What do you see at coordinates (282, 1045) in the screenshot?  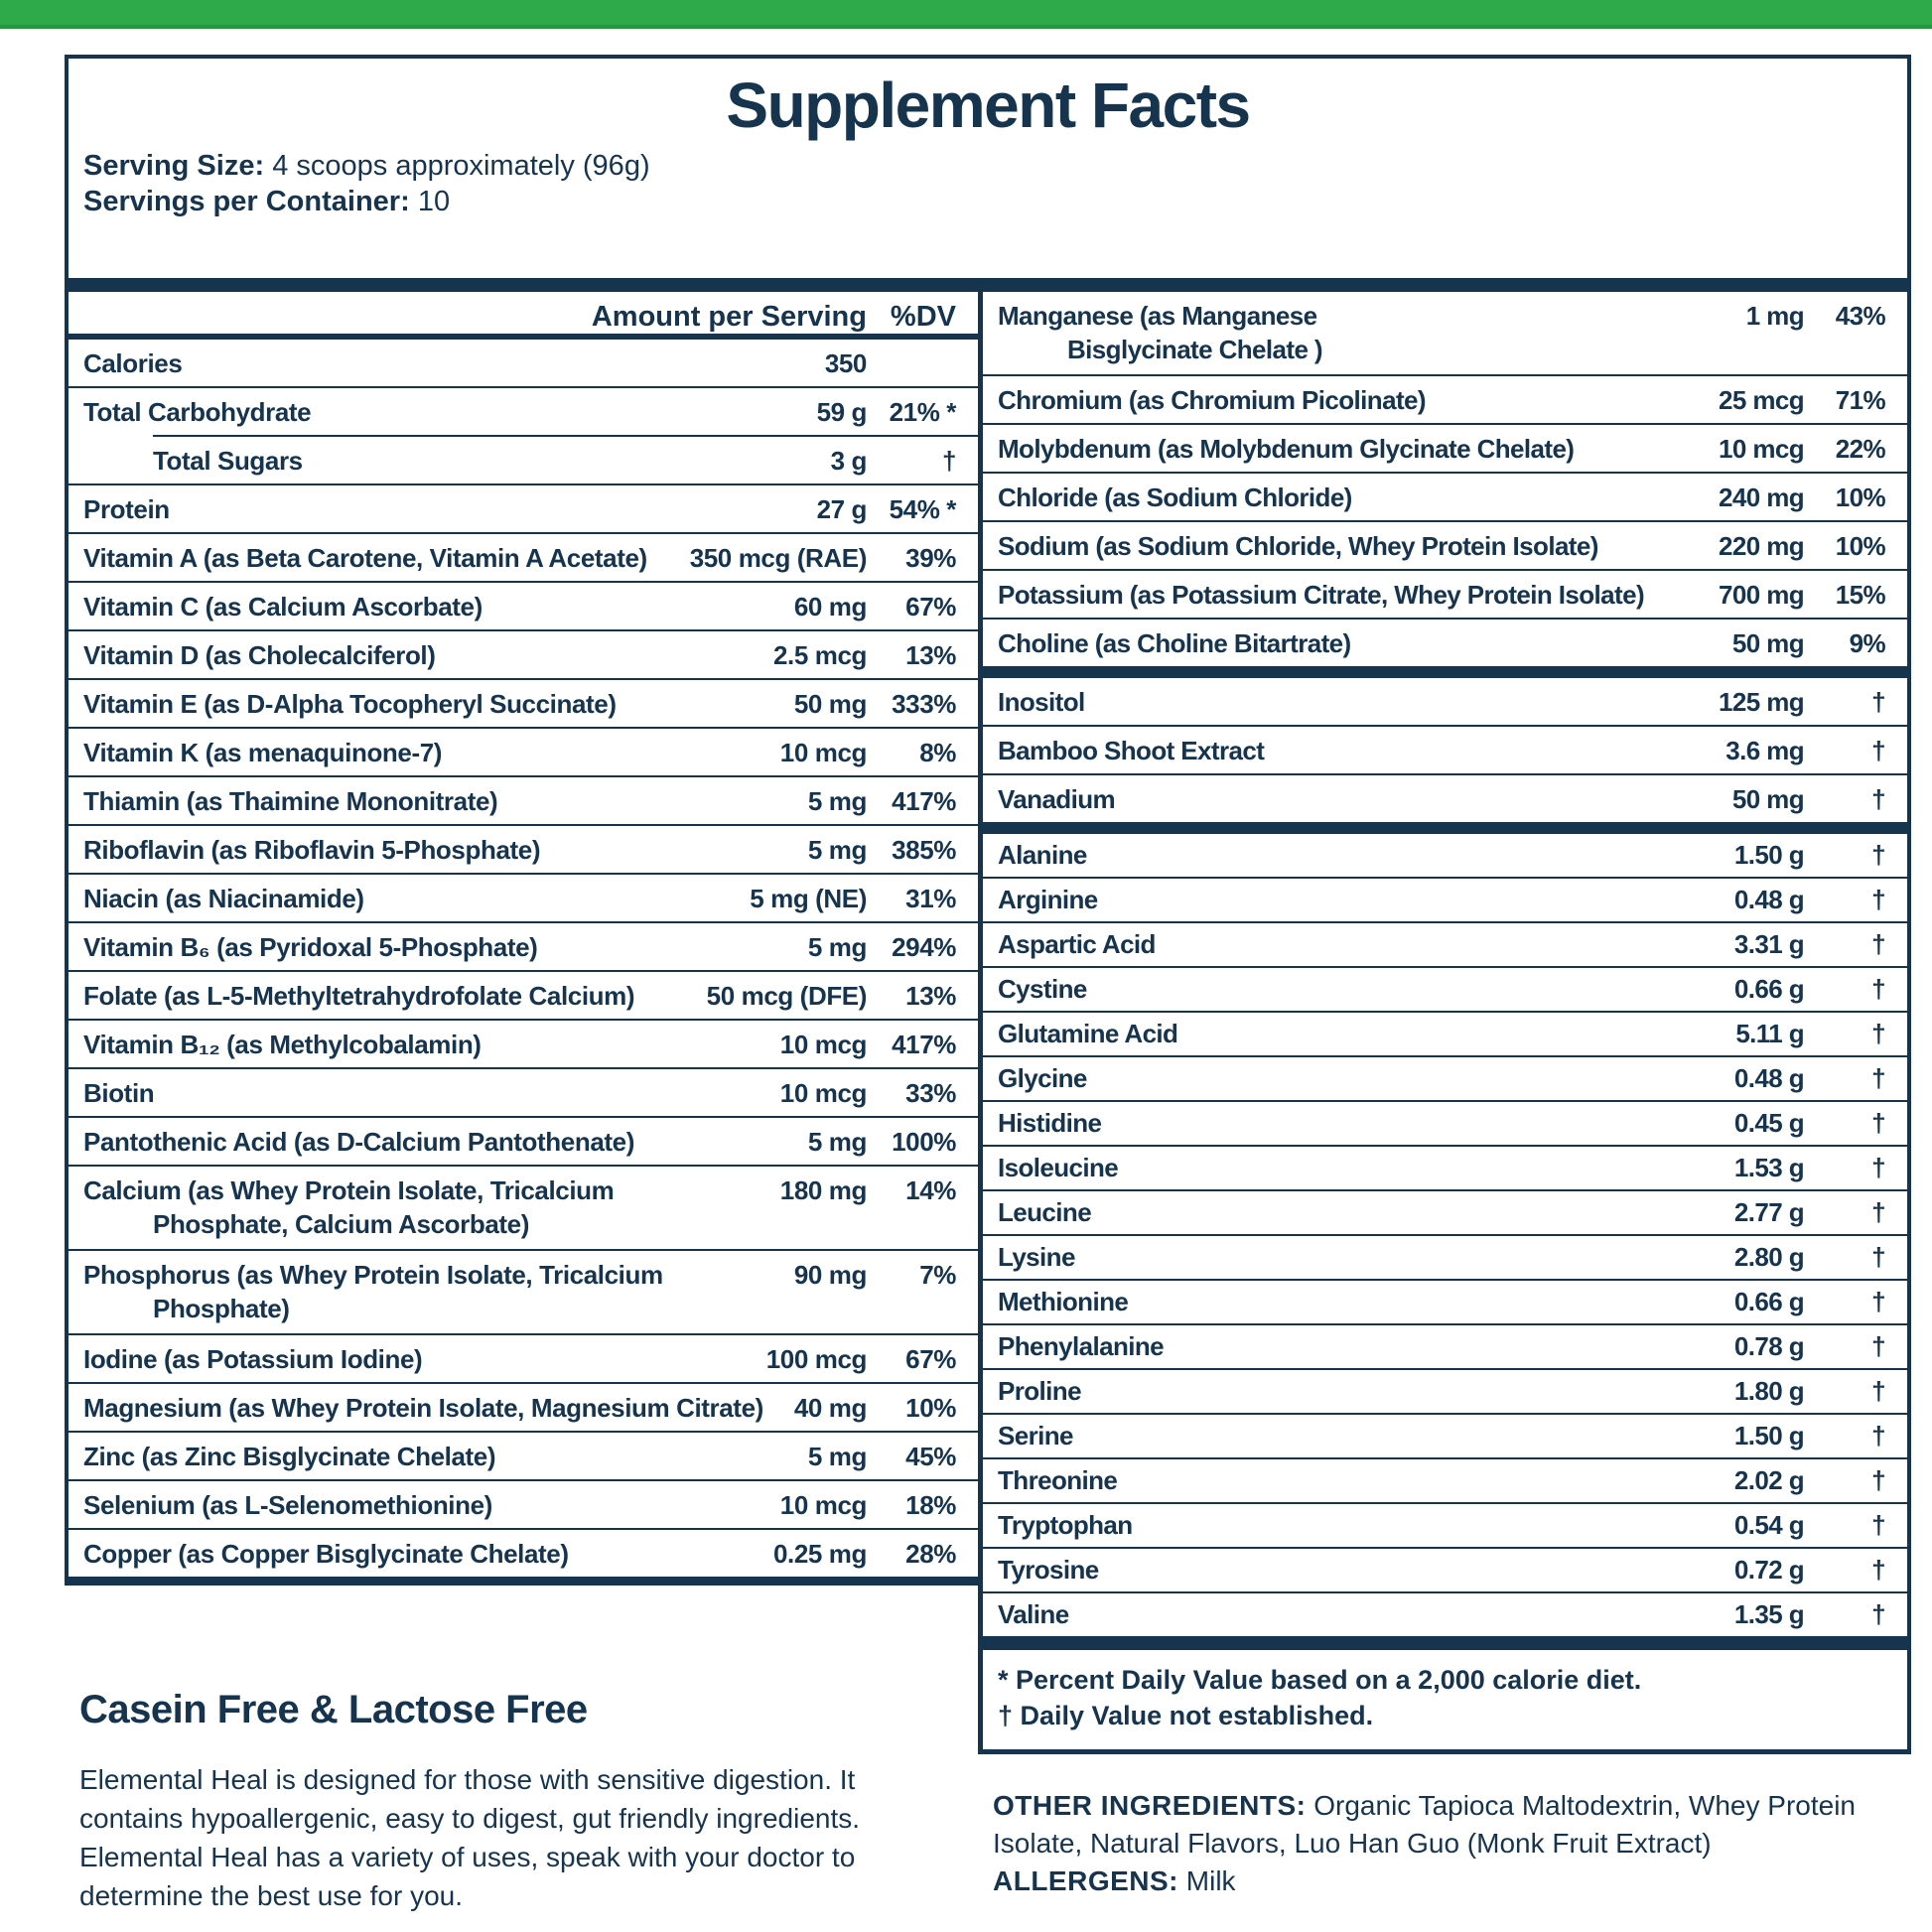 I see `nutrient-label: Vitamin B₁₂ (as Methylcobalamin)` at bounding box center [282, 1045].